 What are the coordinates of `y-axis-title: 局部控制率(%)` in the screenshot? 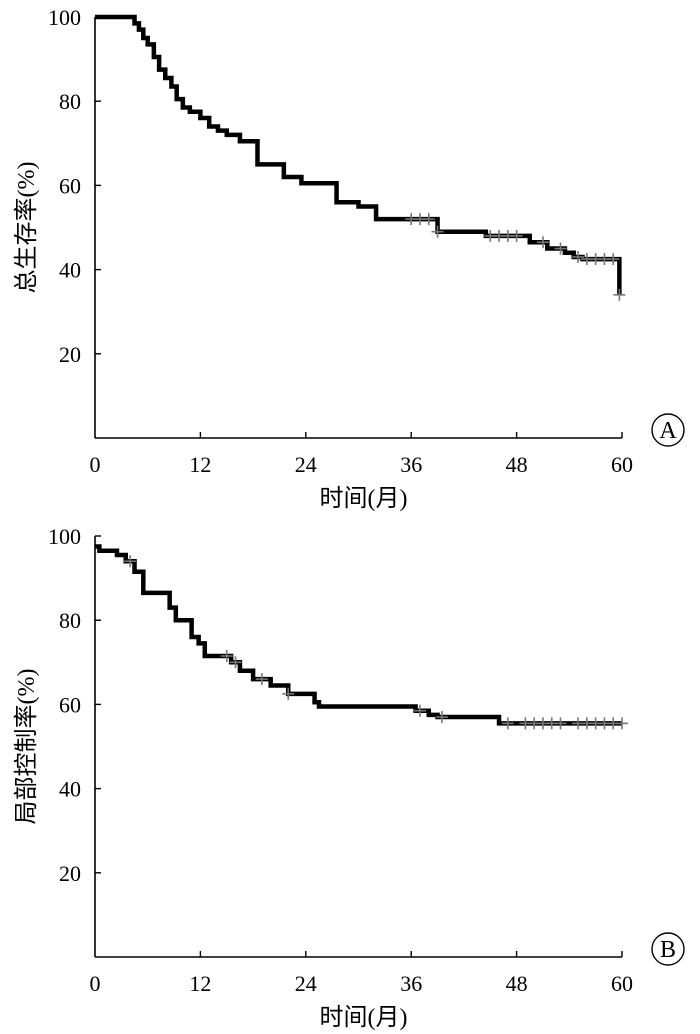 It's located at (26, 747).